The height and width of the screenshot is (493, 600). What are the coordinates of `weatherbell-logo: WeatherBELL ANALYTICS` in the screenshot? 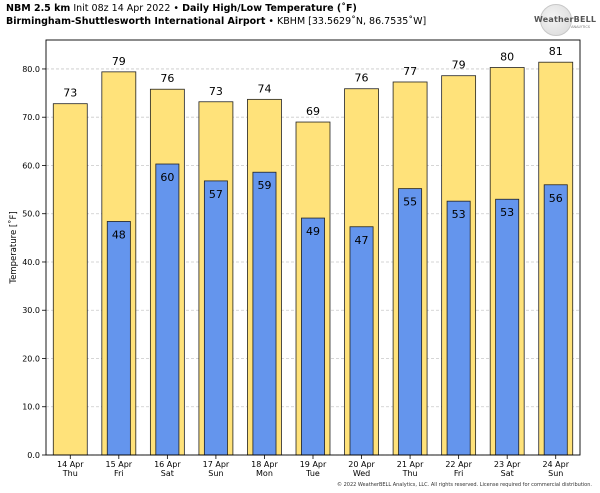 It's located at (565, 20).